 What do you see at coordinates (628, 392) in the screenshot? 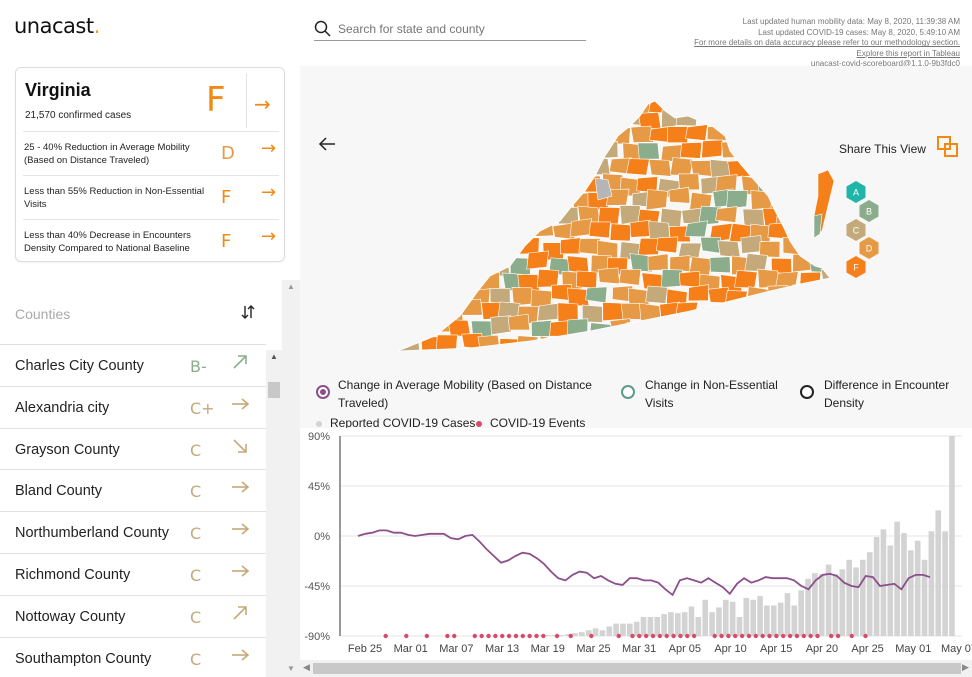
I see `visits-radio` at bounding box center [628, 392].